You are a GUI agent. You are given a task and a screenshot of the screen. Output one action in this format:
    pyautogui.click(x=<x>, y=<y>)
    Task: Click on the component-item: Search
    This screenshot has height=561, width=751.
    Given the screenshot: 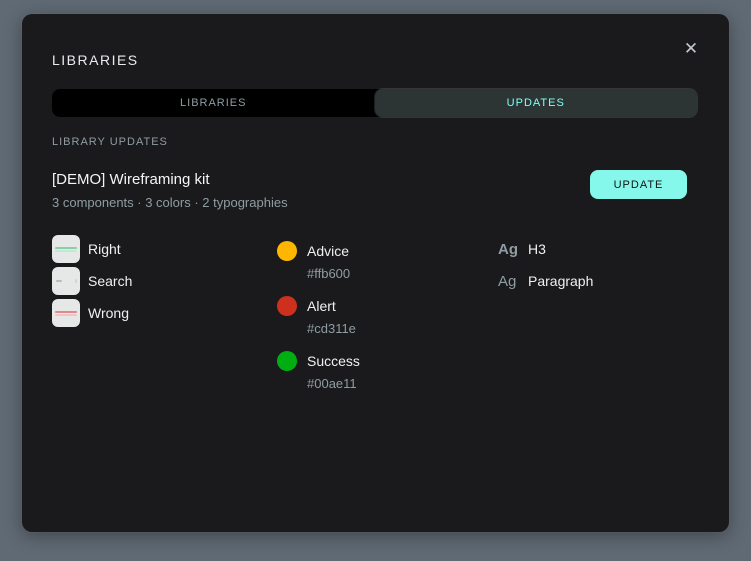 What is the action you would take?
    pyautogui.click(x=157, y=281)
    